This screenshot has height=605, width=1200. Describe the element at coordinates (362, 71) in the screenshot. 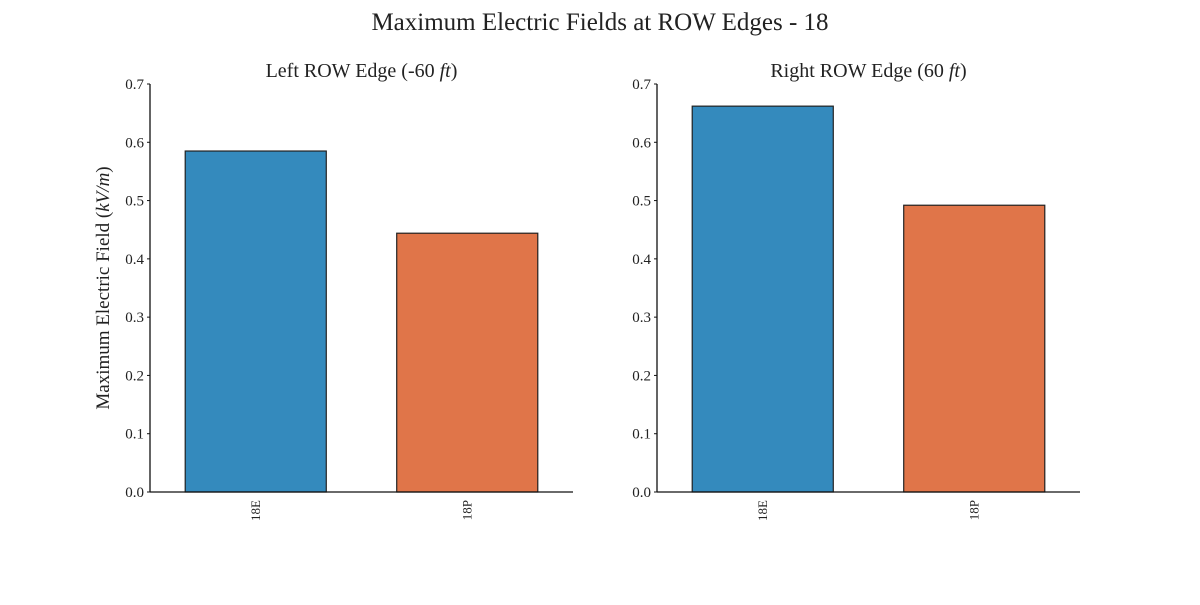

I see `subplot-title: Left ROW Edge (-60 ft)` at that location.